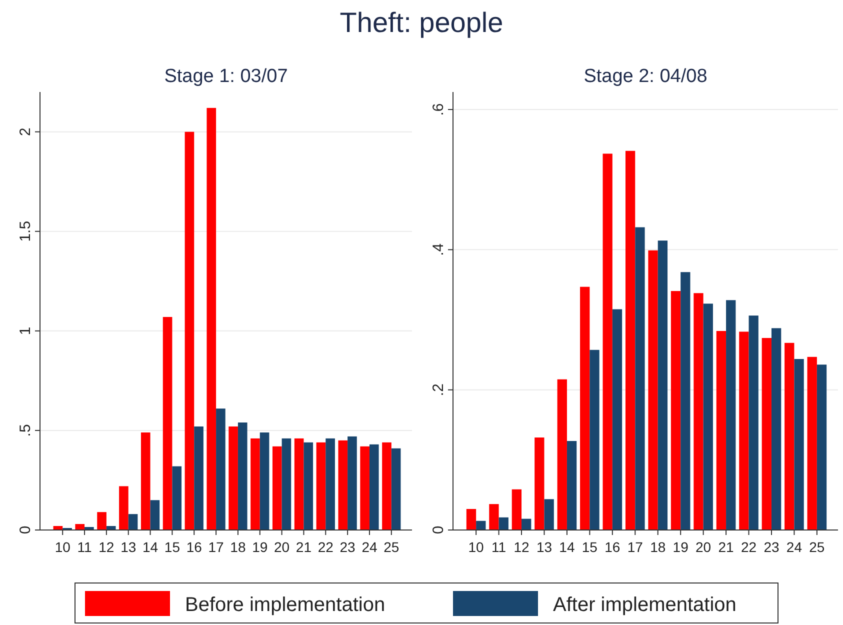 This screenshot has width=843, height=625. What do you see at coordinates (422, 22) in the screenshot?
I see `text: Theft: people` at bounding box center [422, 22].